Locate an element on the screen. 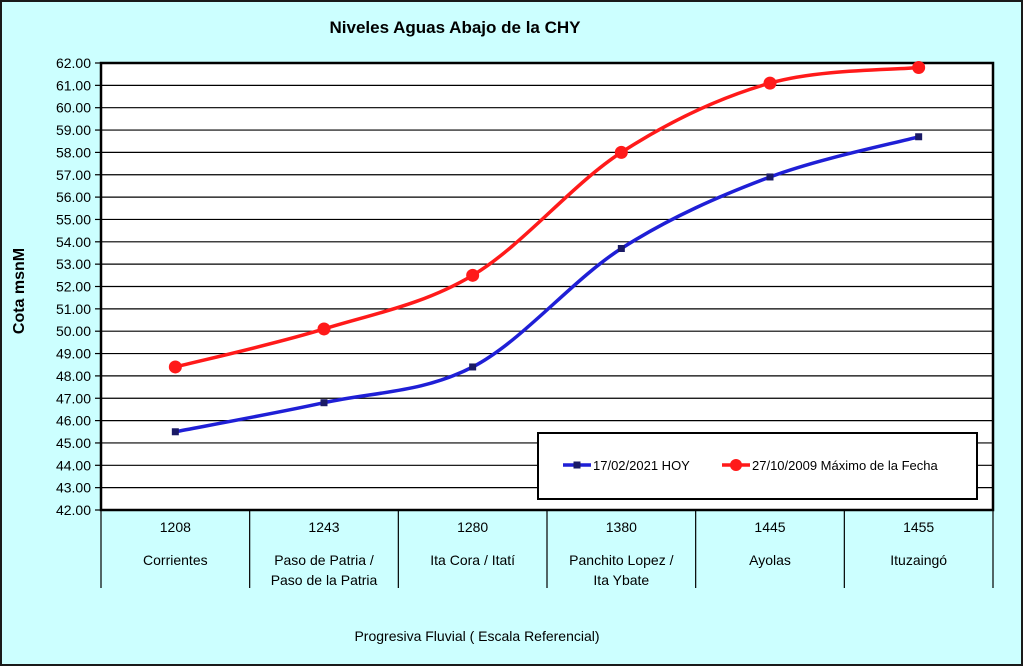 The width and height of the screenshot is (1024, 672). y-tick-label: 55.00 is located at coordinates (73, 219).